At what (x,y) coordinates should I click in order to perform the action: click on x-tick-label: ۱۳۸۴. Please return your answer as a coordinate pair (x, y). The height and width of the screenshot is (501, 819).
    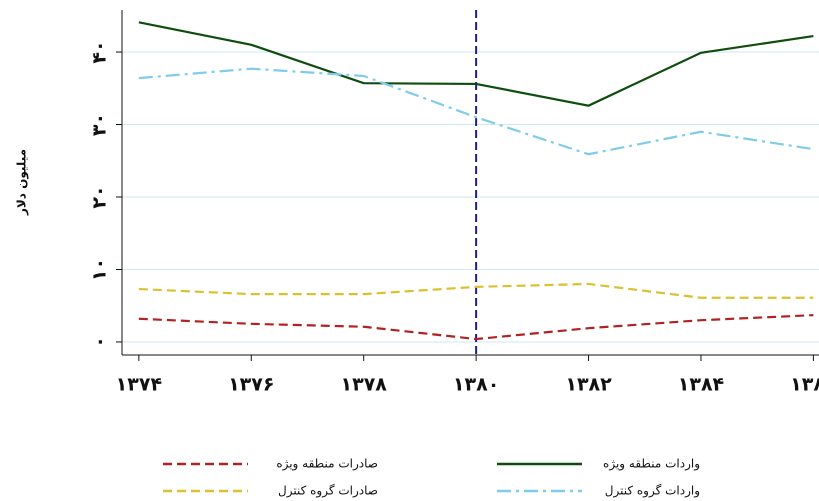
    Looking at the image, I should click on (701, 385).